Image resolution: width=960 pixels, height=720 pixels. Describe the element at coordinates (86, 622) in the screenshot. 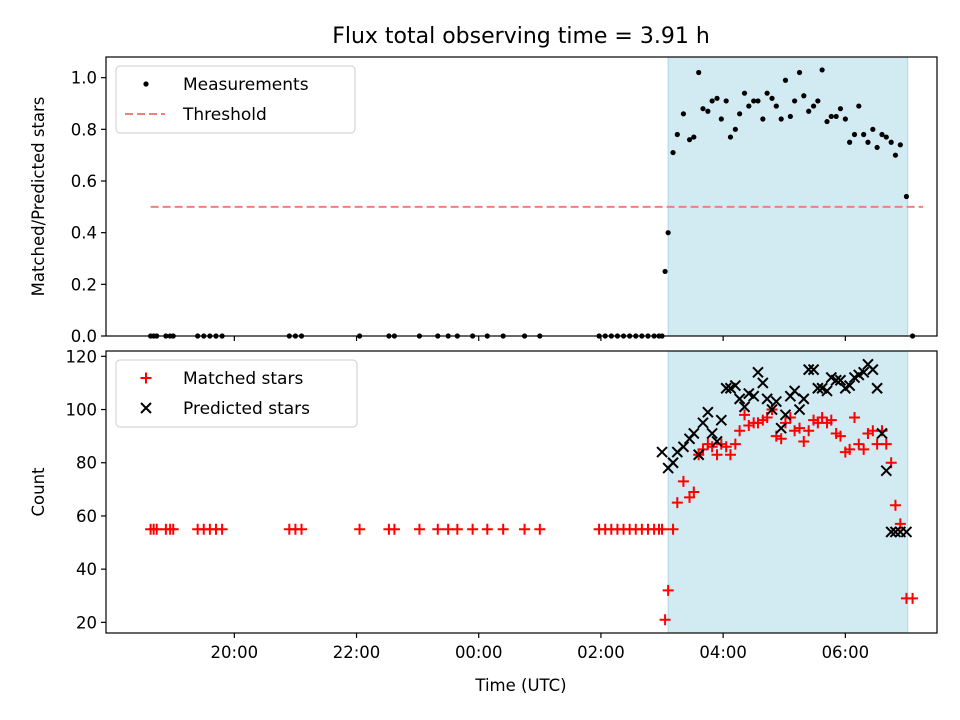

I see `y-tick-label: 20` at that location.